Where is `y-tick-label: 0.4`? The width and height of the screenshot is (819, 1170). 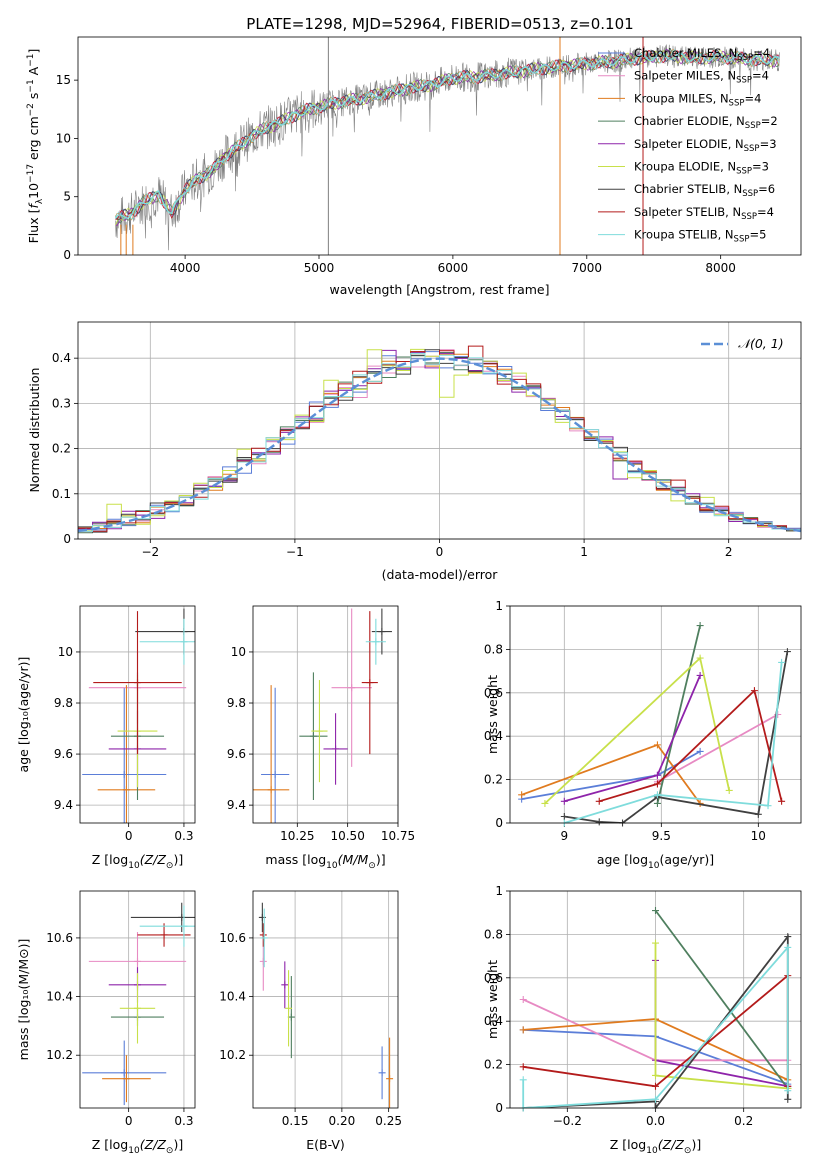
y-tick-label: 0.4 is located at coordinates (61, 358).